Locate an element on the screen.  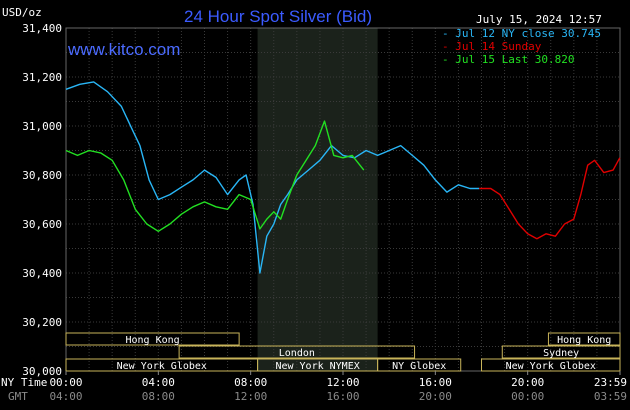
session-label: Sydney is located at coordinates (561, 353).